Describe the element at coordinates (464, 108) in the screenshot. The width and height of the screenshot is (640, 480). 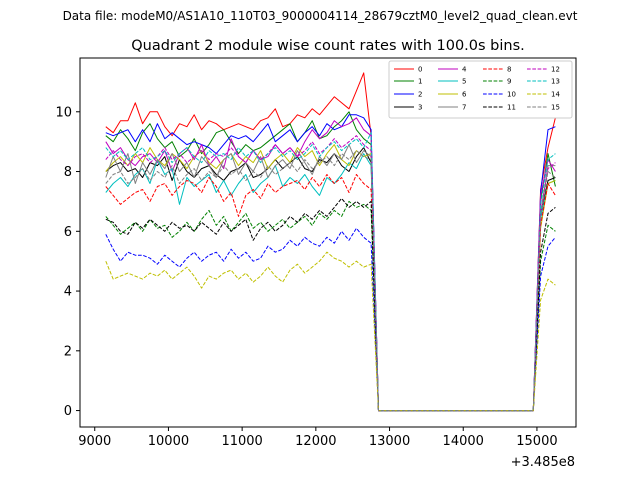
I see `legend-label-7: 7` at that location.